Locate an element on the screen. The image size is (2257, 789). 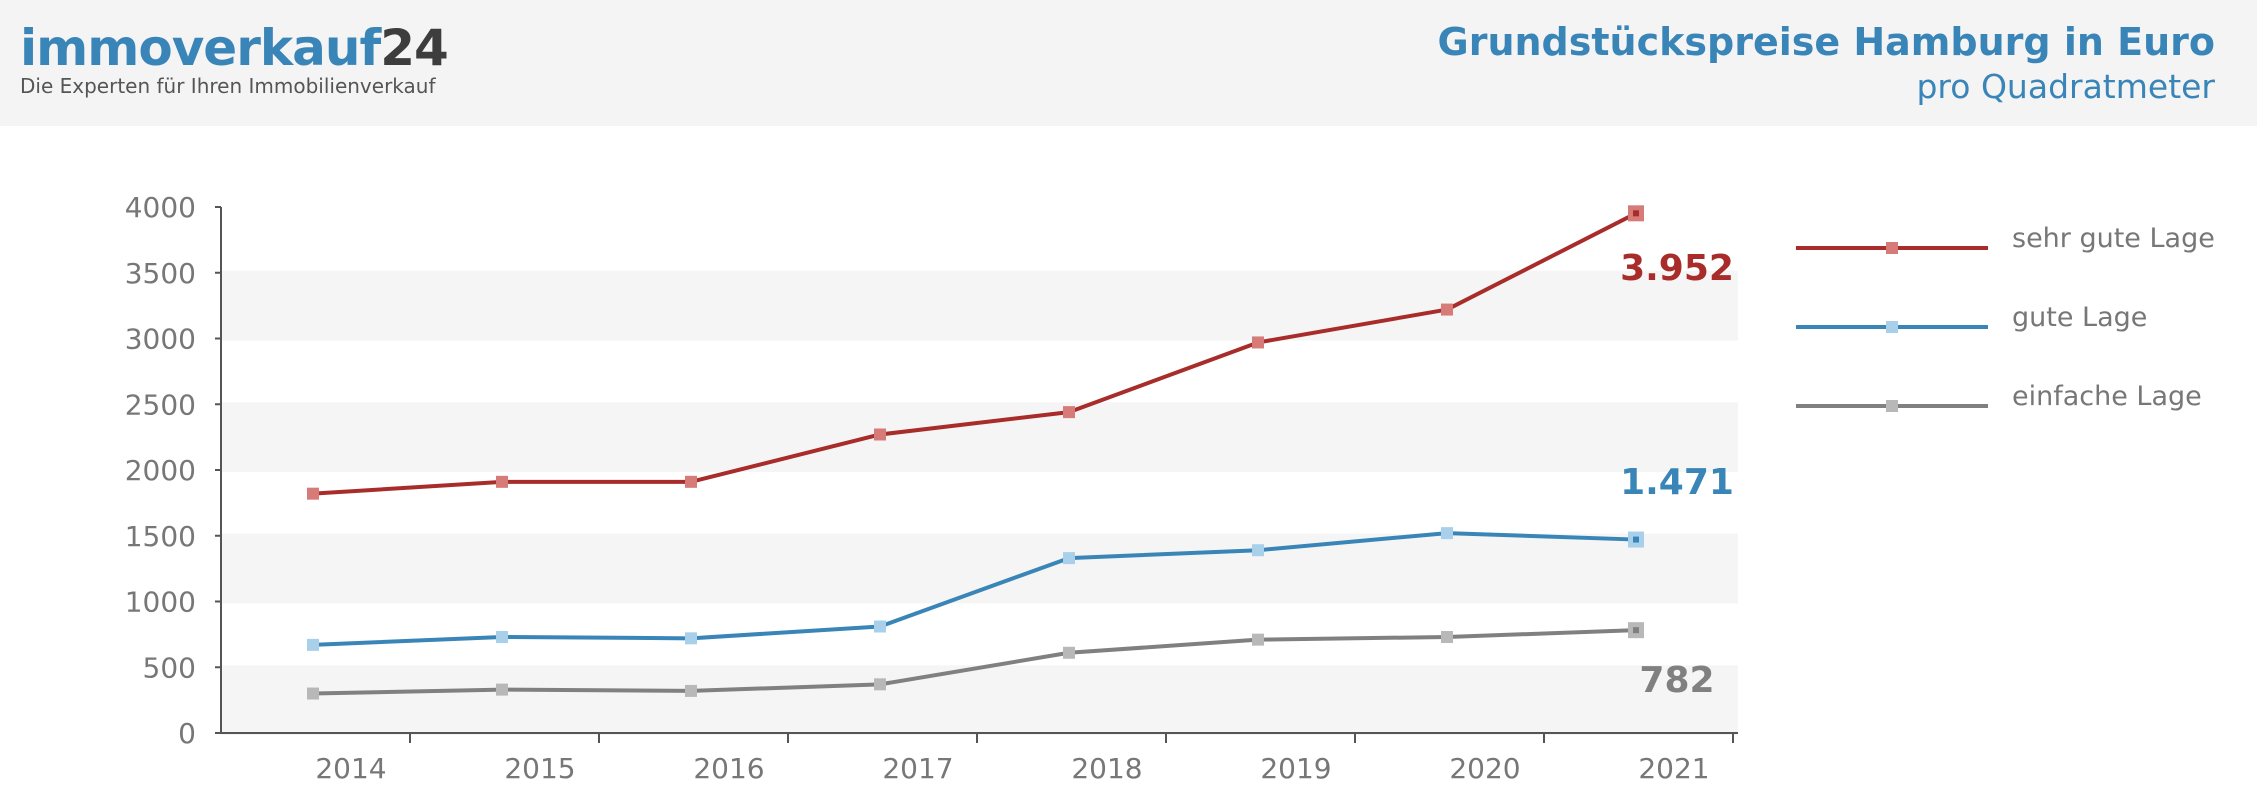
y-tick-label: 0 is located at coordinates (187, 733).